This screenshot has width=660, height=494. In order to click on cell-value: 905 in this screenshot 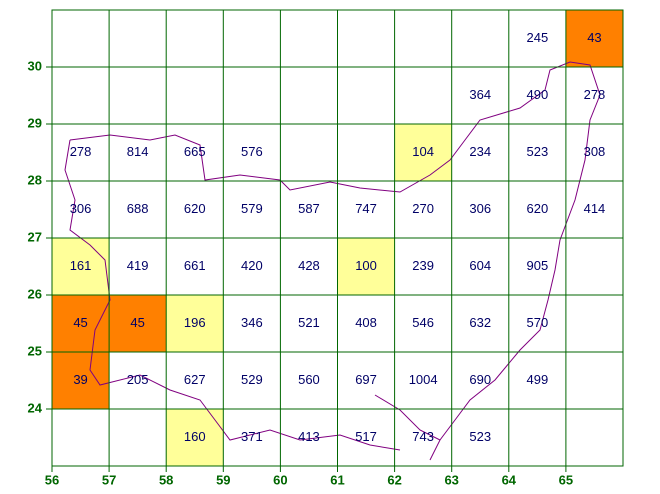, I will do `click(537, 265)`.